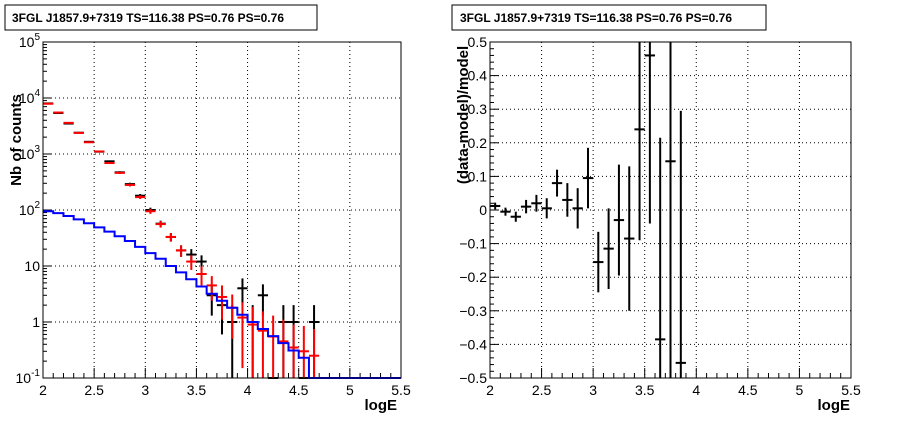 The image size is (898, 421). Describe the element at coordinates (593, 390) in the screenshot. I see `residuals-x-tick-label: 3` at that location.